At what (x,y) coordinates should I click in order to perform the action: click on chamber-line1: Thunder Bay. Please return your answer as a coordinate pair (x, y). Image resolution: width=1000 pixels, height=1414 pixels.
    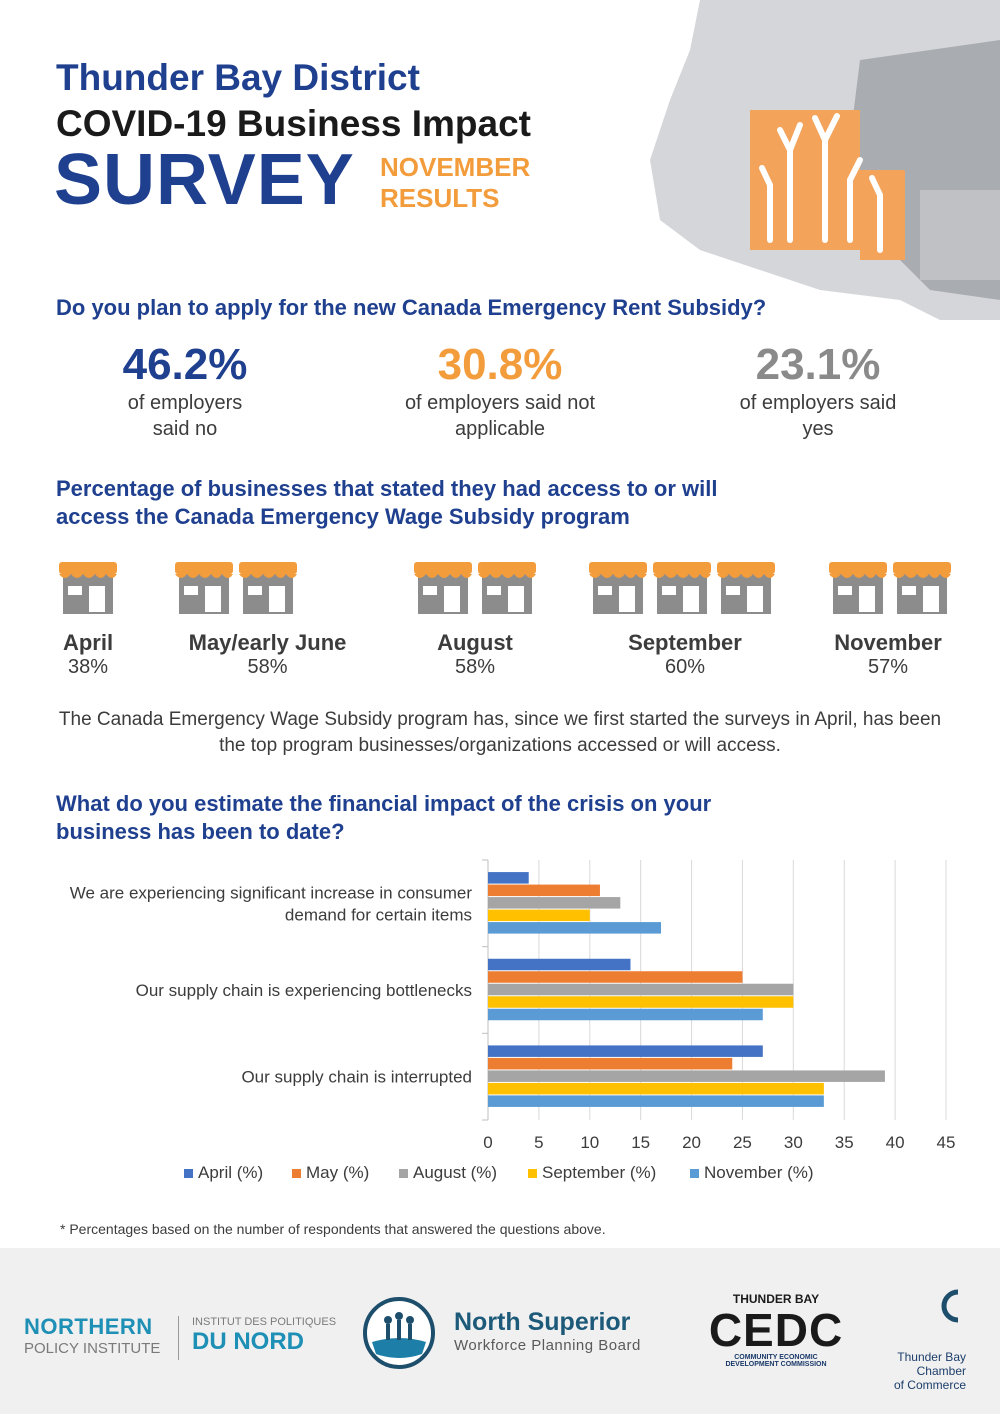
    Looking at the image, I should click on (931, 1357).